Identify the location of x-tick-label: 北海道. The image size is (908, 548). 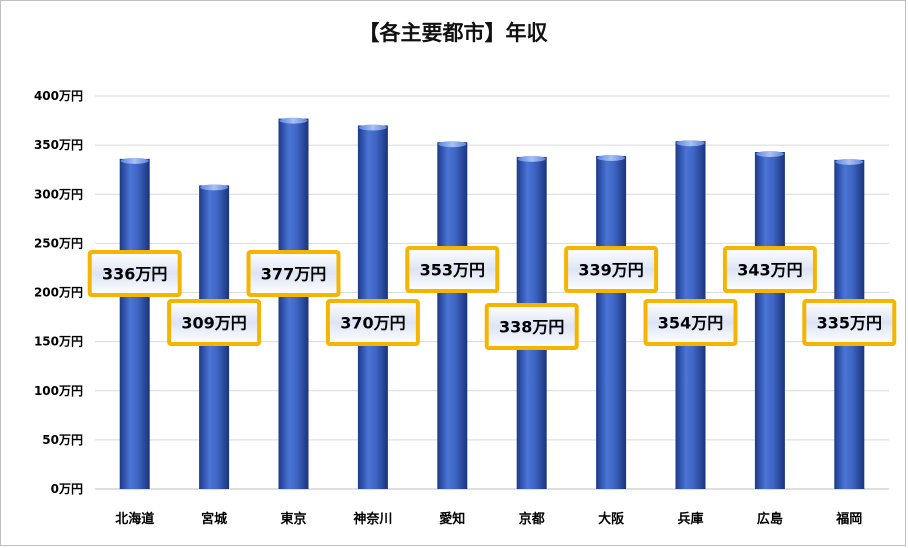
(134, 519).